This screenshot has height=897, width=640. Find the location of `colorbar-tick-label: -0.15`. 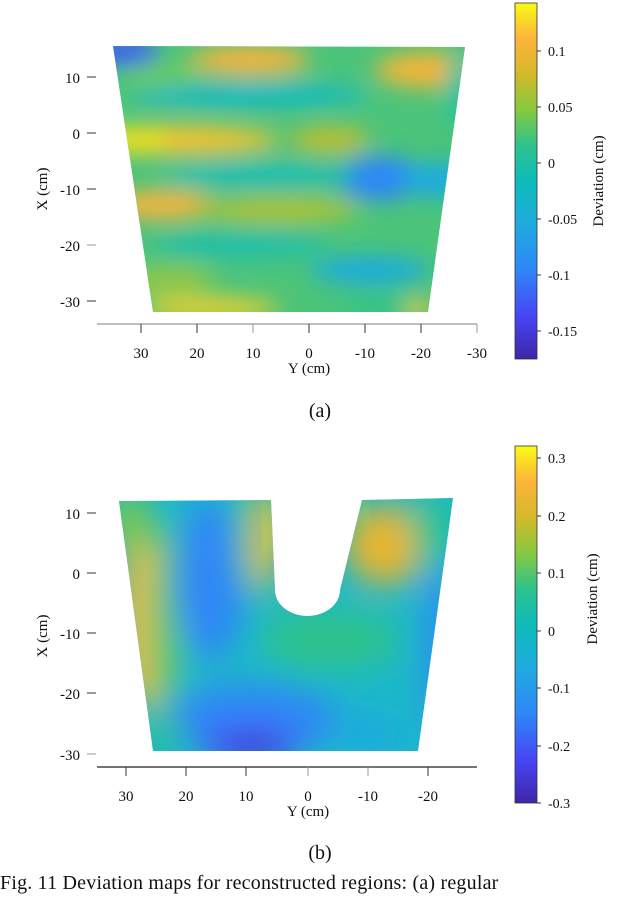

colorbar-tick-label: -0.15 is located at coordinates (562, 332).